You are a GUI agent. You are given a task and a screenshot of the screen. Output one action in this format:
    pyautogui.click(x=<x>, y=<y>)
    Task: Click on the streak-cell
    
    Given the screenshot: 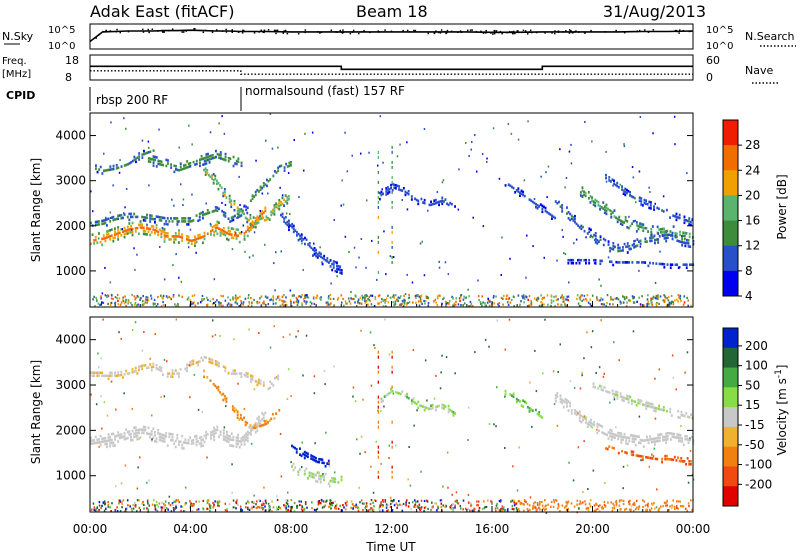 What is the action you would take?
    pyautogui.click(x=392, y=472)
    